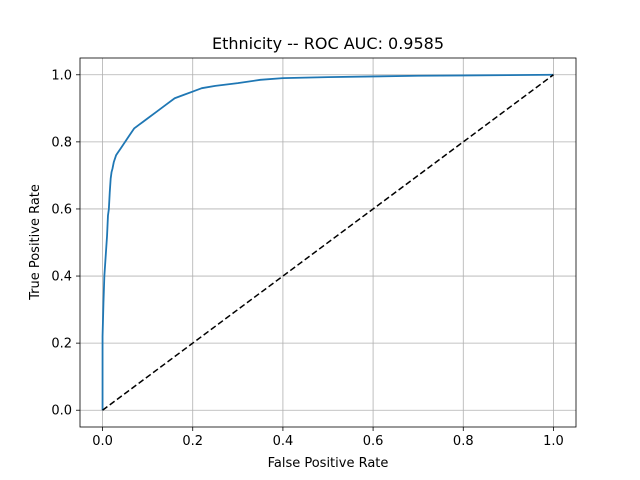 The image size is (640, 480). What do you see at coordinates (328, 43) in the screenshot?
I see `chart-title: Ethnicity -- ROC AUC: 0.9585` at bounding box center [328, 43].